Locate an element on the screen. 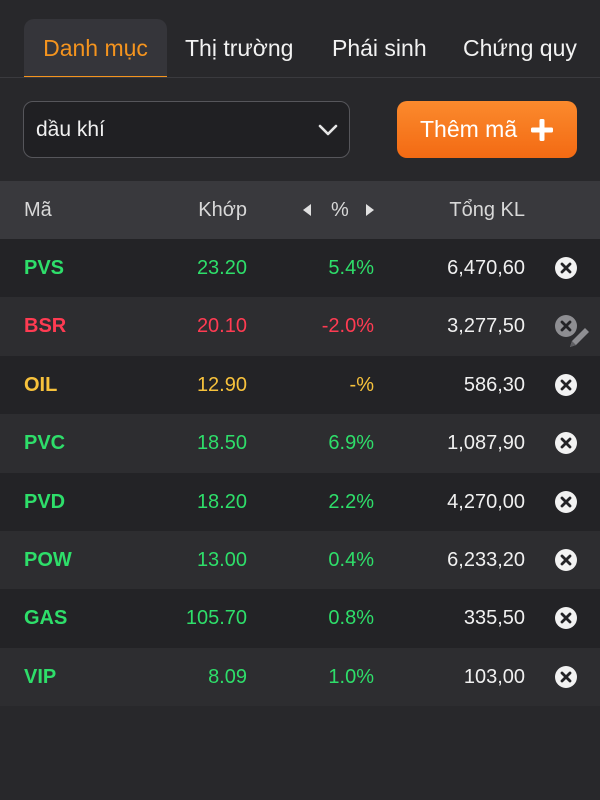 This screenshot has width=600, height=800. add-symbol-button: Thêm mã is located at coordinates (487, 129).